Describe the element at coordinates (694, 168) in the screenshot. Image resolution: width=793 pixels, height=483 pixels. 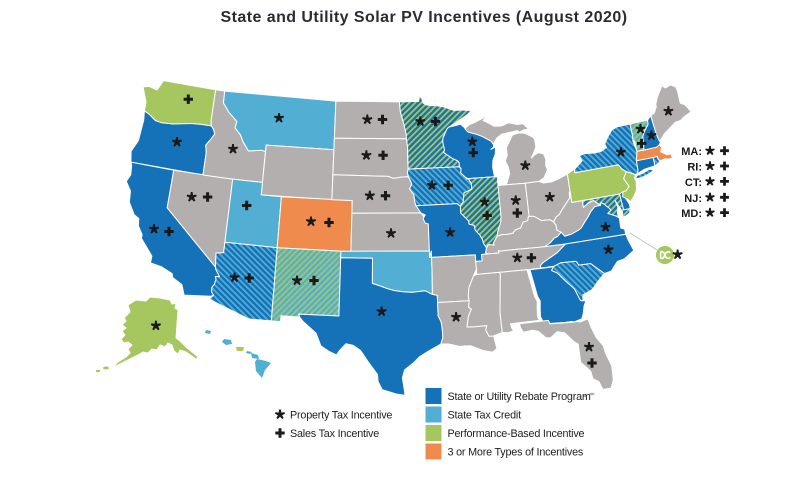
I see `svg-text: RI:` at that location.